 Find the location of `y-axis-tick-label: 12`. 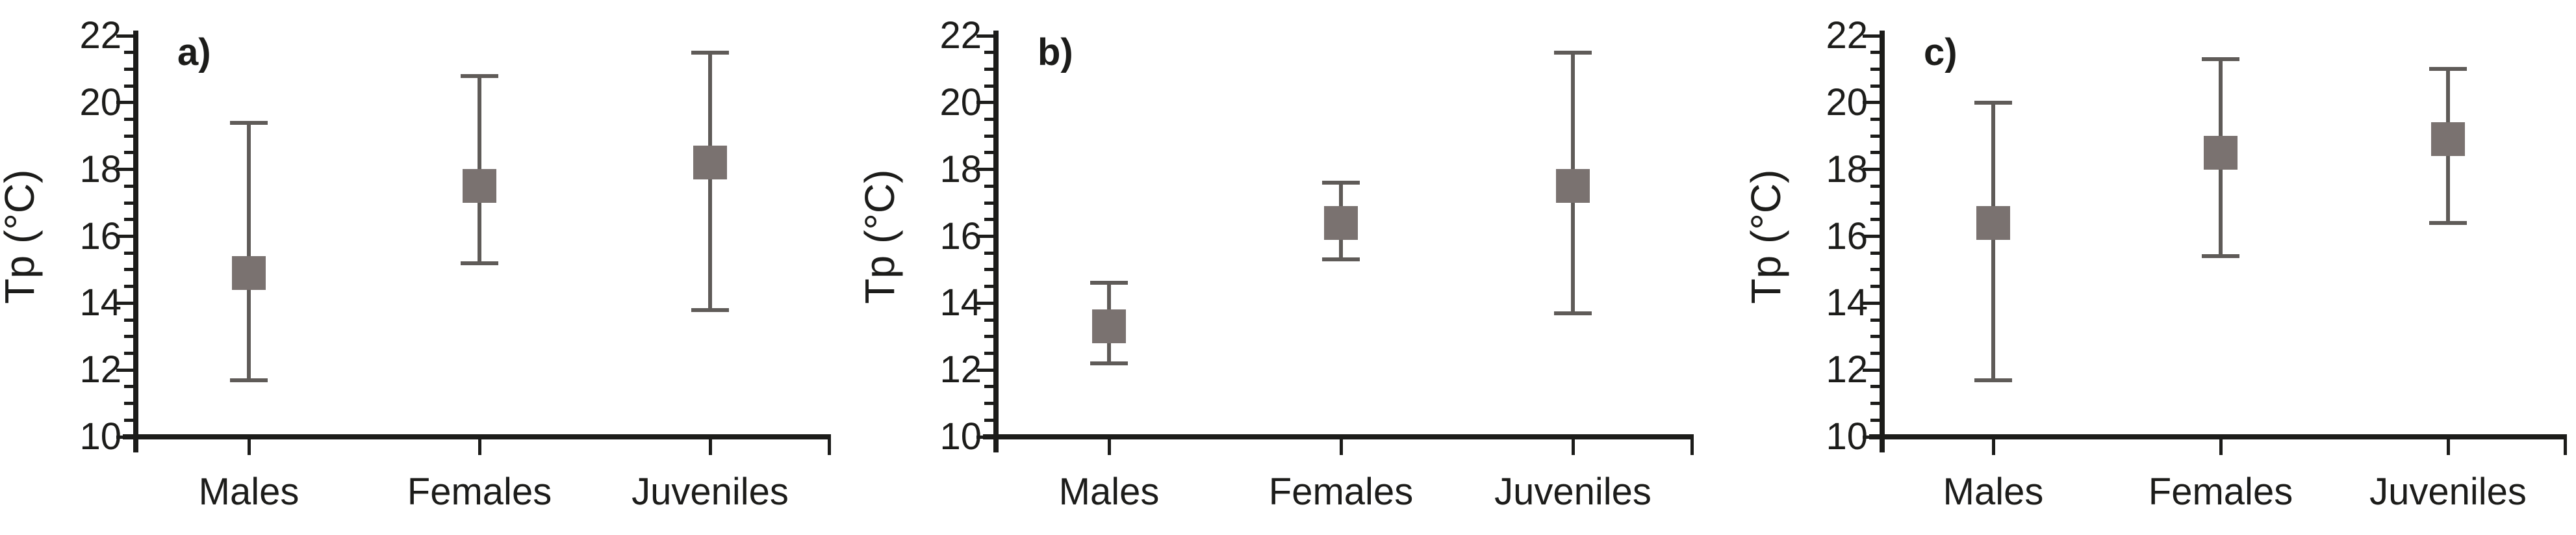

y-axis-tick-label: 12 is located at coordinates (960, 369).